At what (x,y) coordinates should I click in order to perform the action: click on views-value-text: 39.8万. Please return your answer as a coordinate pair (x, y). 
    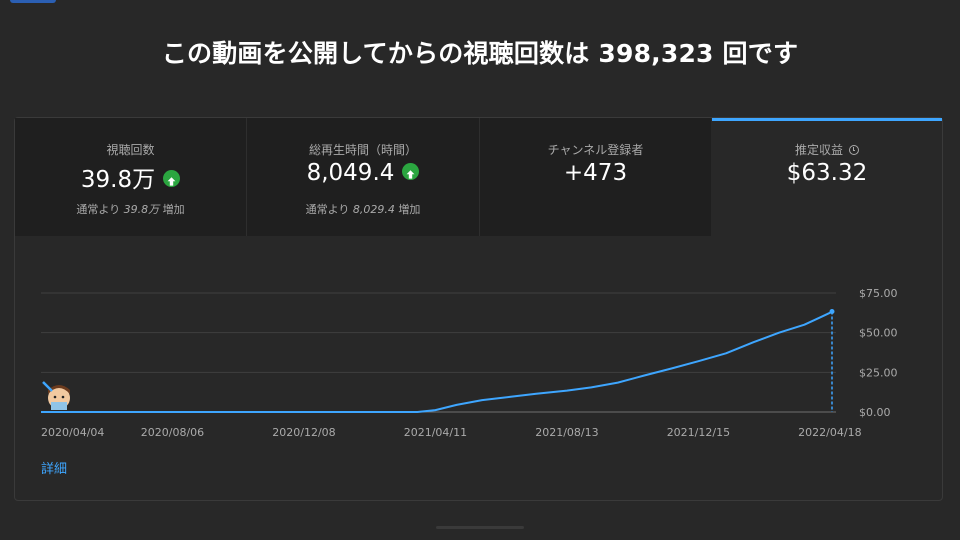
    Looking at the image, I should click on (118, 180).